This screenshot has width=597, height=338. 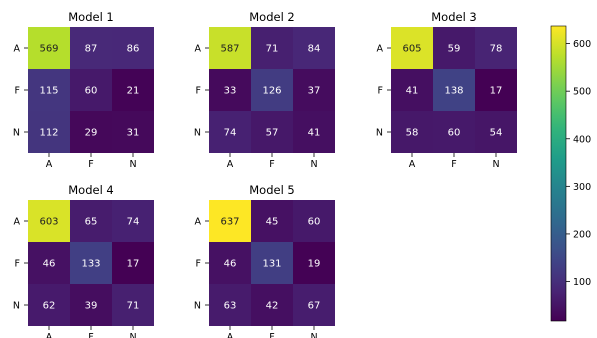 I want to click on heatmap-panel-4: Model 4 603 65 74 46 133 17 62 39 71 A F N A F N, so click(x=83, y=260).